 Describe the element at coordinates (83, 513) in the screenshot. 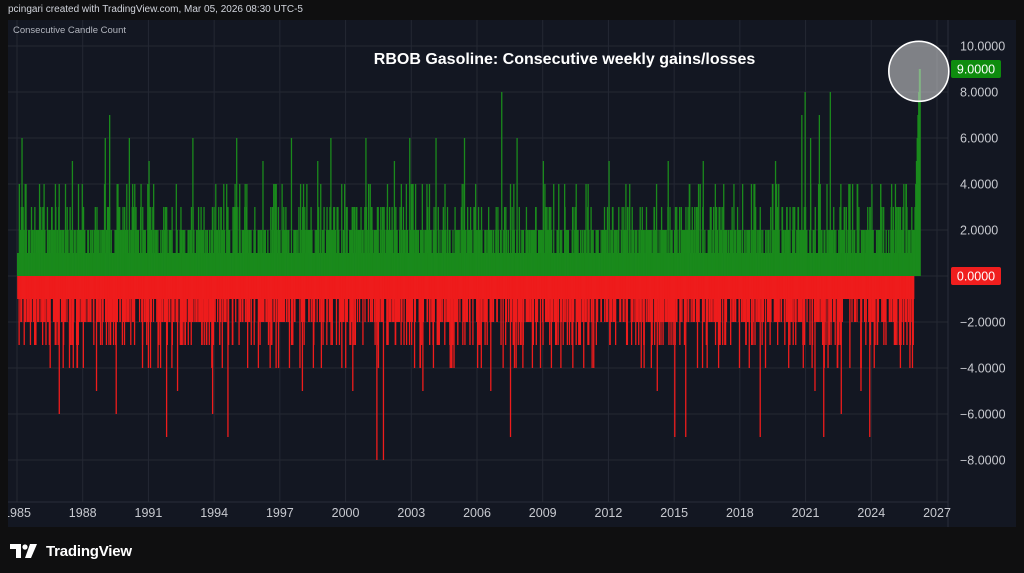

I see `x-tick-label: 1988` at that location.